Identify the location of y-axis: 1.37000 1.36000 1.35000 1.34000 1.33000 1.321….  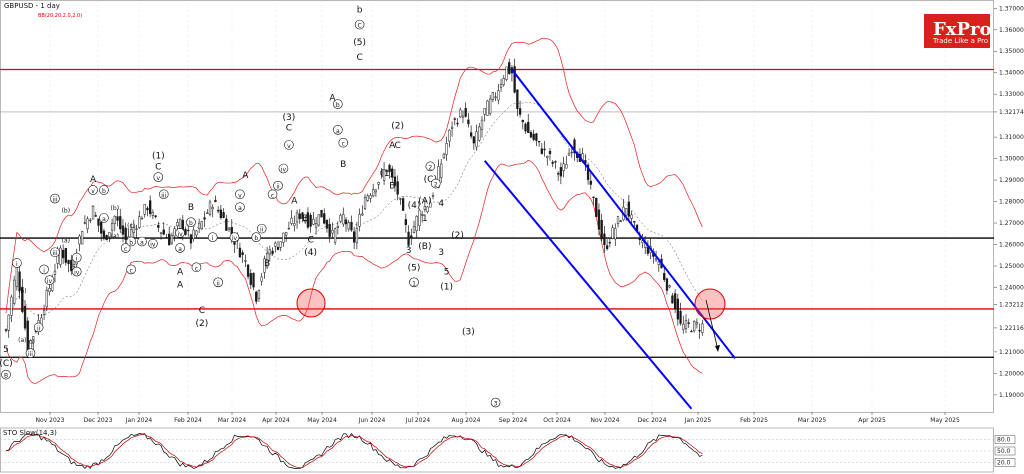
(1009, 202).